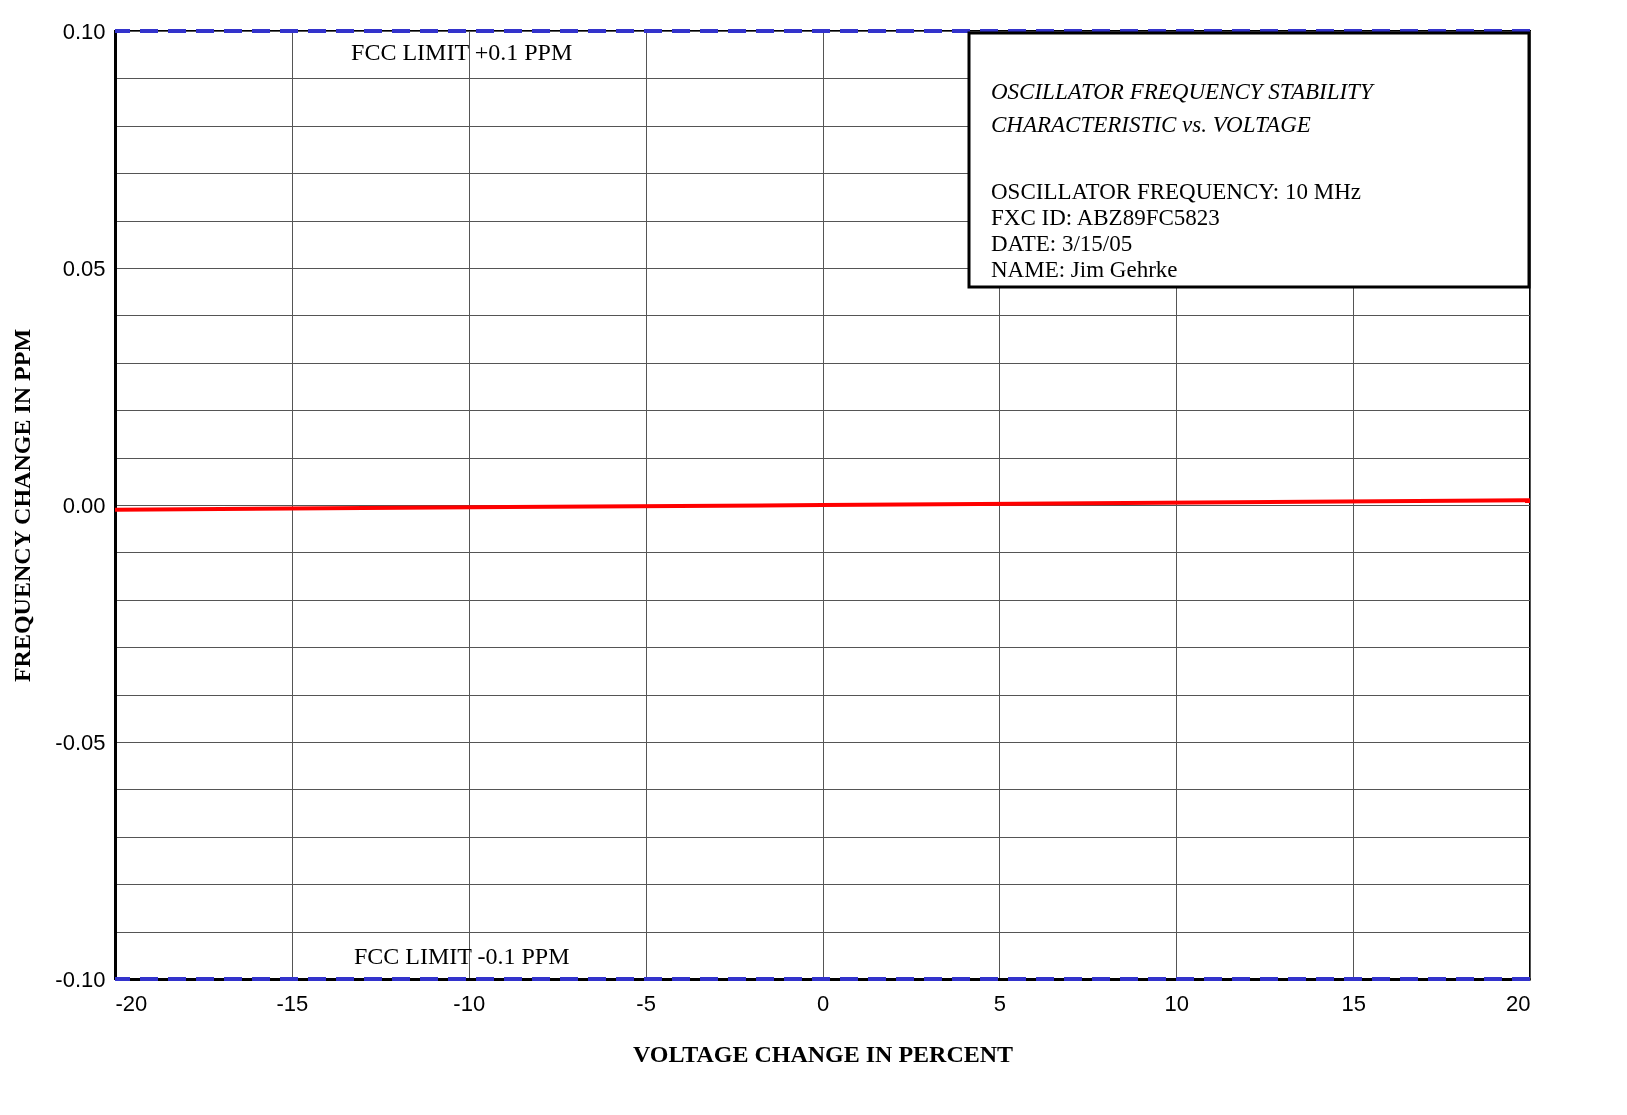  Describe the element at coordinates (84, 505) in the screenshot. I see `y-tick-label: 0.00` at that location.